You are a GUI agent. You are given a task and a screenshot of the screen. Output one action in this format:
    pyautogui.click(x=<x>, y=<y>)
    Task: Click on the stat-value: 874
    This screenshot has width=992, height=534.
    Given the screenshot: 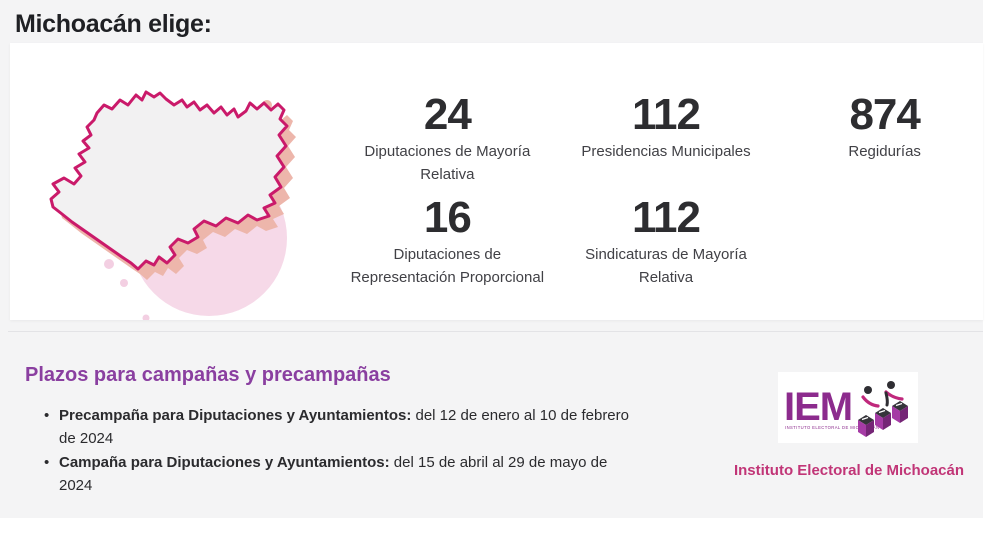 What is the action you would take?
    pyautogui.click(x=884, y=114)
    